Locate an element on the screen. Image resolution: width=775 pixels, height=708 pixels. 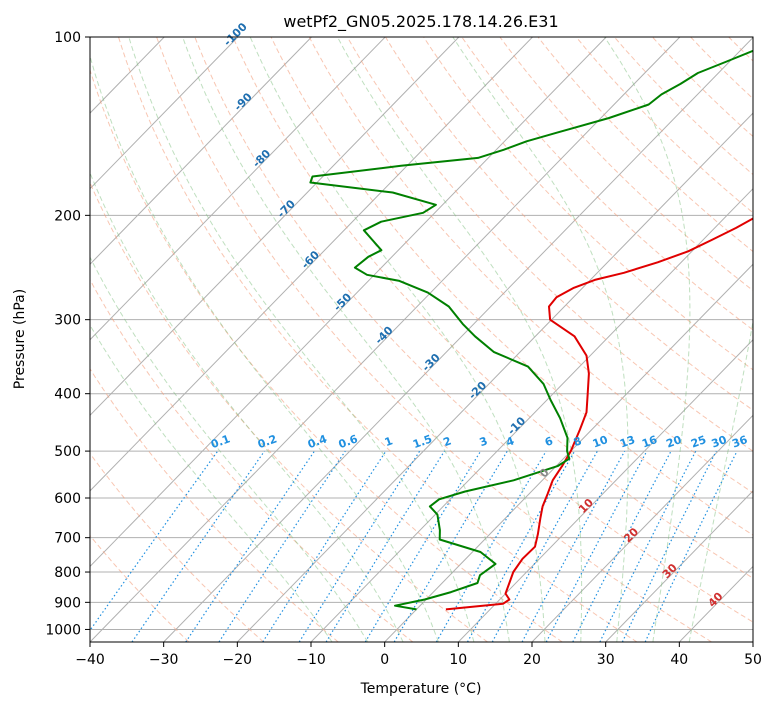
y-tick-label: 600 is located at coordinates (67, 499).